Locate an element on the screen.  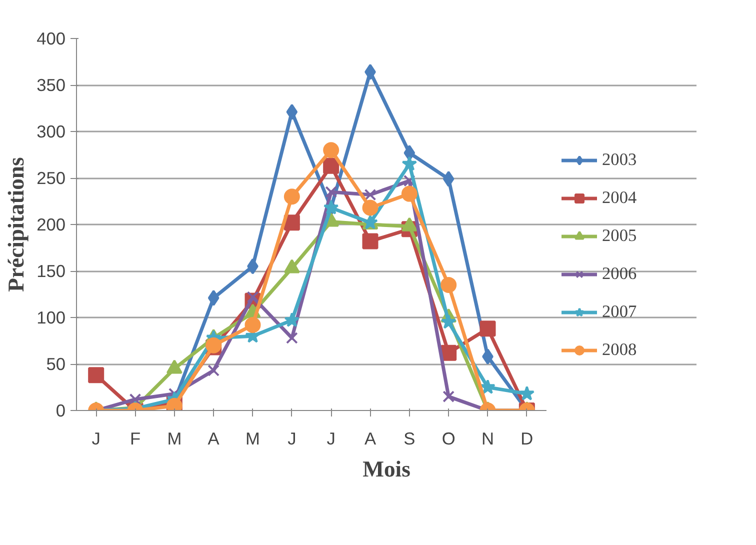
x-tick-label: O is located at coordinates (449, 438).